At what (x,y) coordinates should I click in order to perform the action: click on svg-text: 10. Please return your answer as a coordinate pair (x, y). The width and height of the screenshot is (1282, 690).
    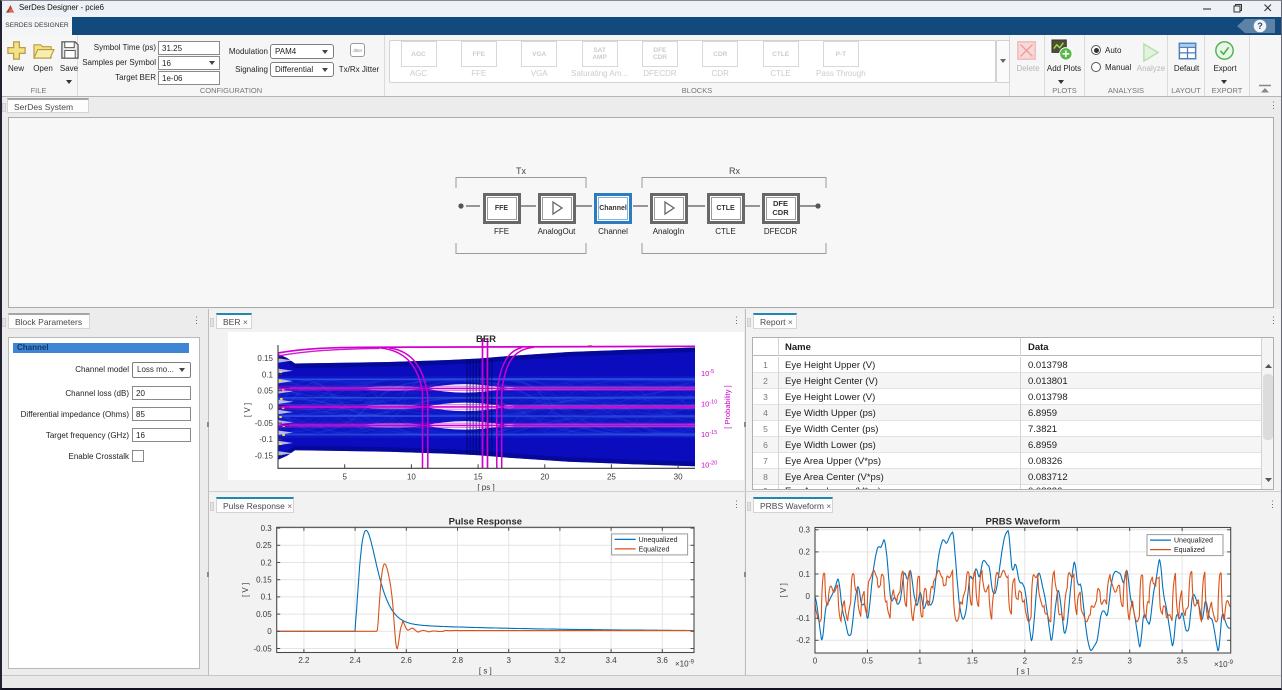
    Looking at the image, I should click on (411, 477).